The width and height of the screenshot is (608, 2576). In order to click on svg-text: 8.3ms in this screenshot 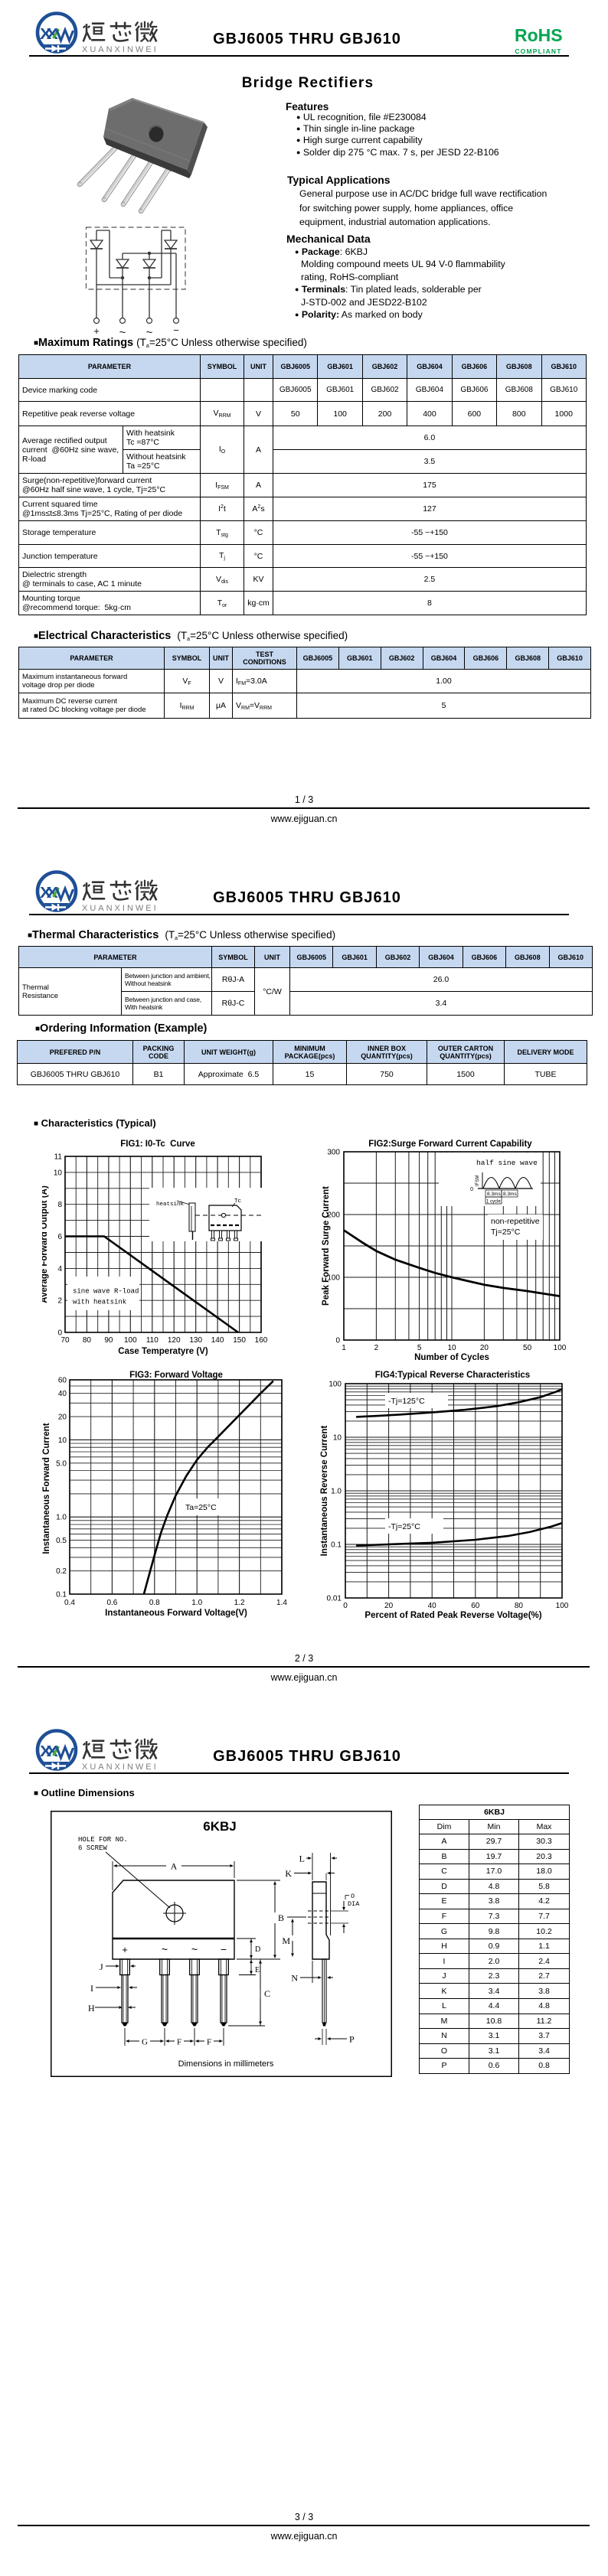, I will do `click(494, 1194)`.